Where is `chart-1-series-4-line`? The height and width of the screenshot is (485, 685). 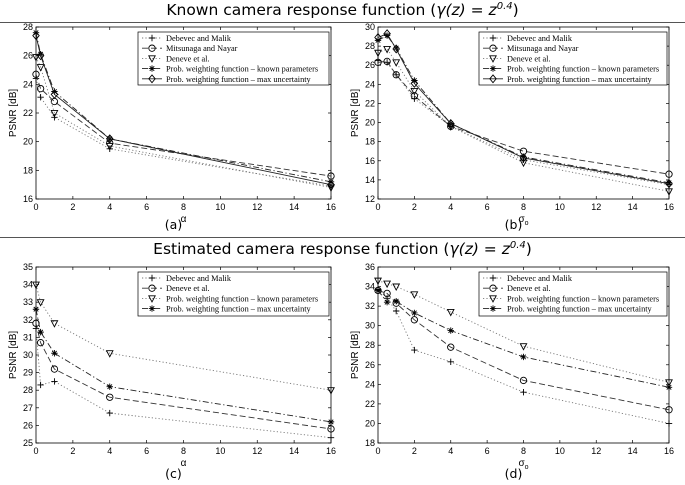
chart-1-series-4-line is located at coordinates (523, 109).